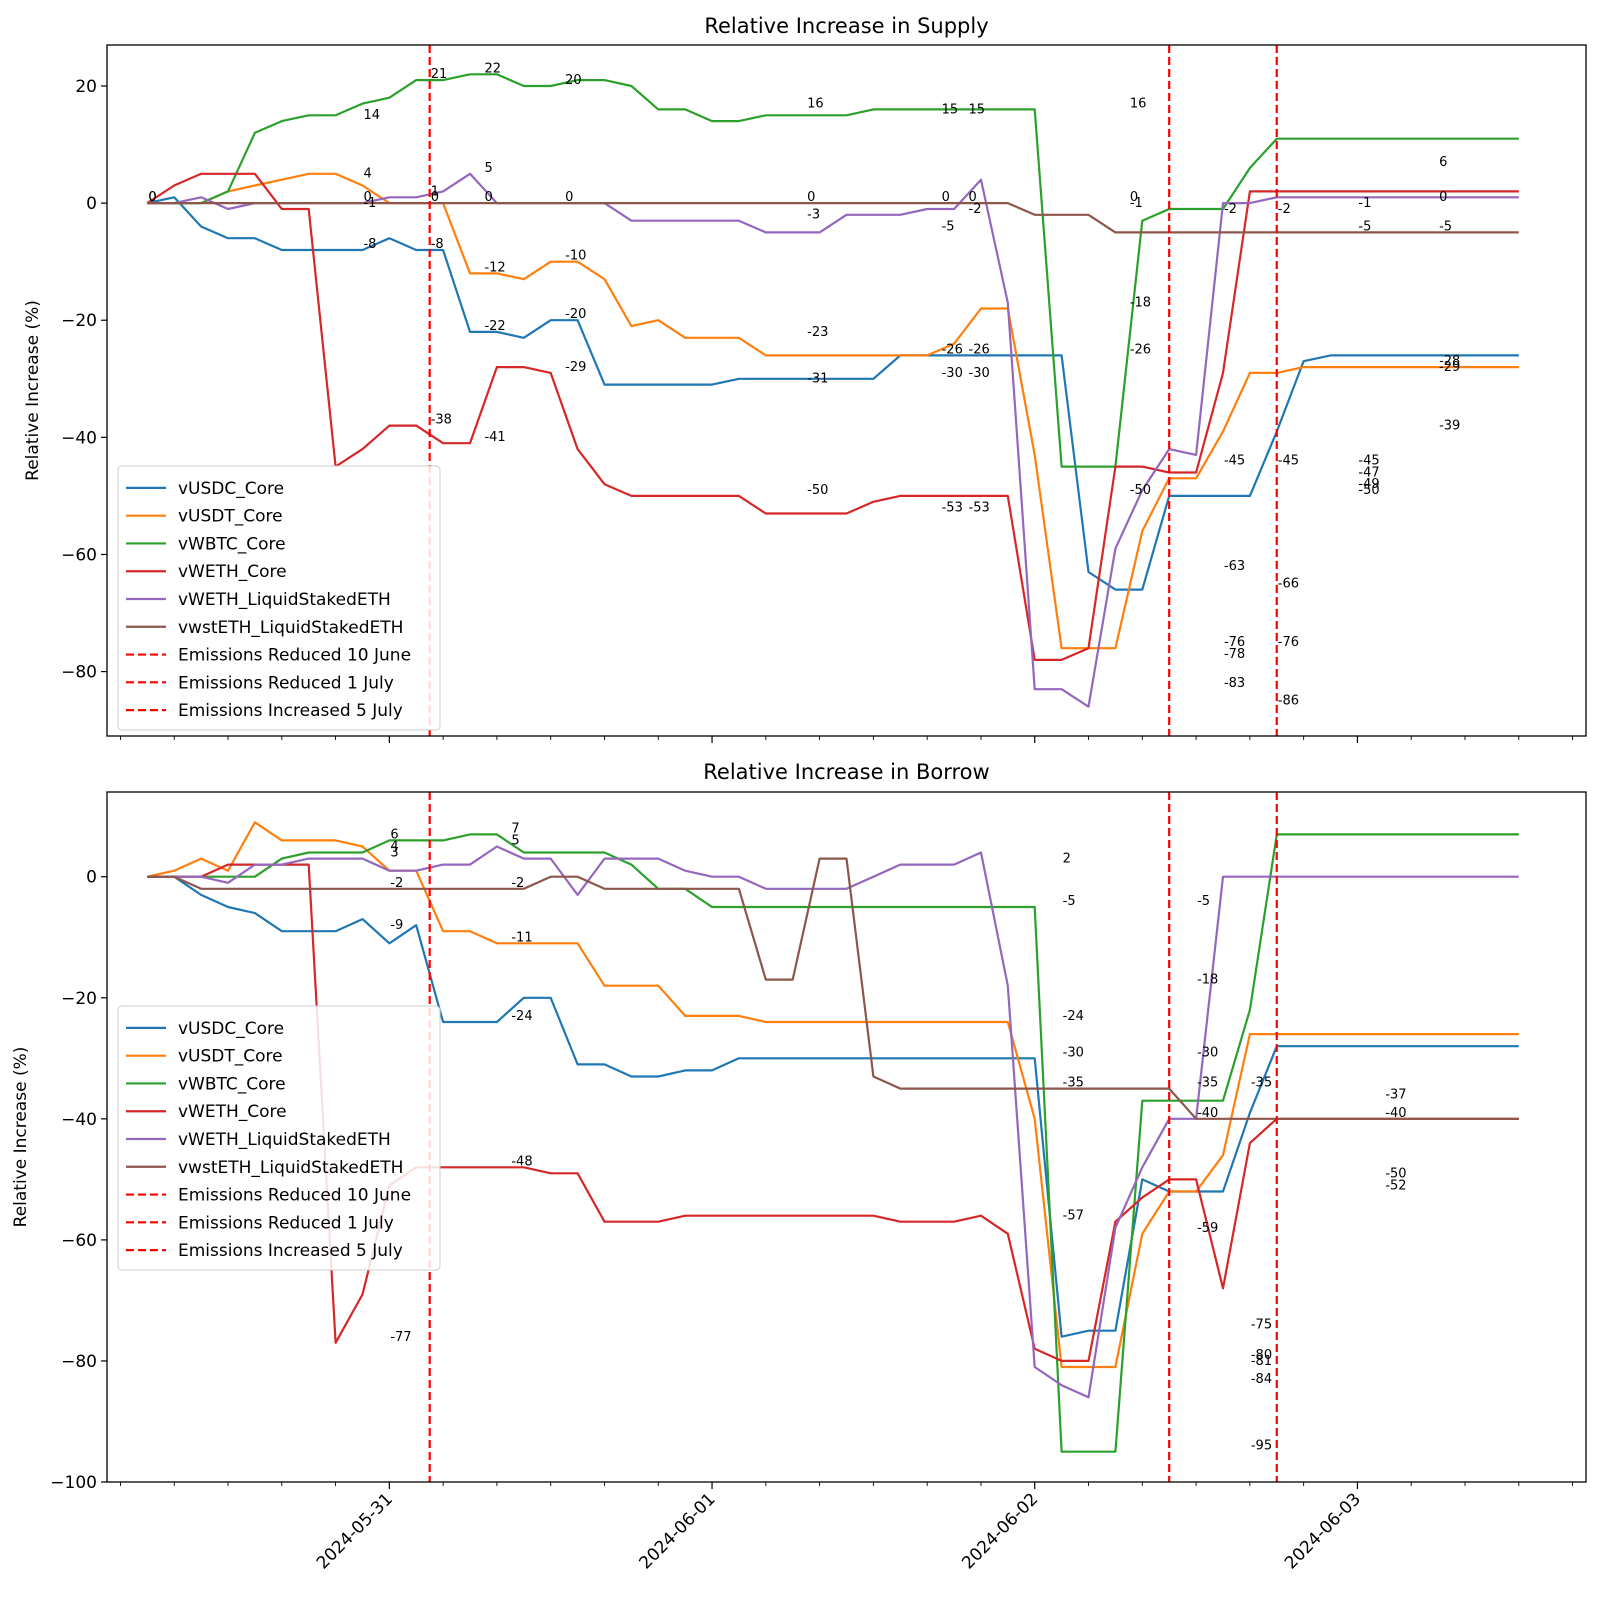  What do you see at coordinates (286, 683) in the screenshot?
I see `supply-legend-label-emissions-reduced-1-july: Emissions Reduced 1 July` at bounding box center [286, 683].